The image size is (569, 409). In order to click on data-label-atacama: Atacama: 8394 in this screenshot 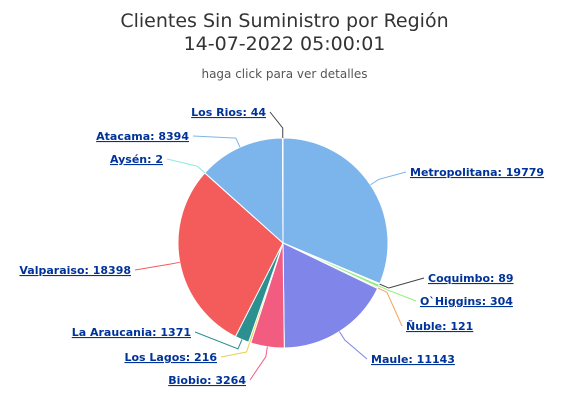, I will do `click(142, 136)`.